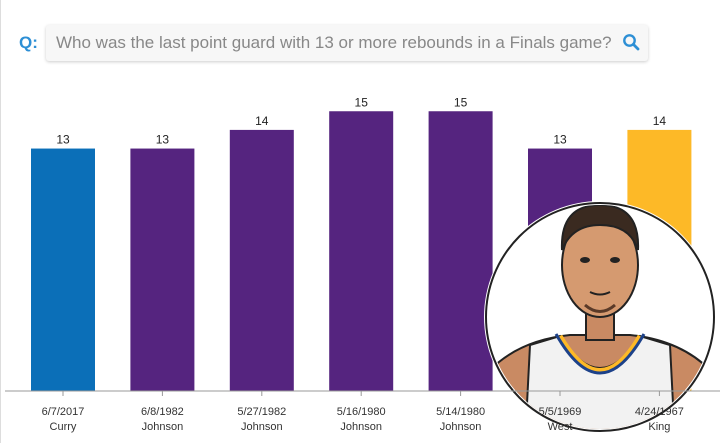 The height and width of the screenshot is (443, 720). I want to click on x-tick-label-player: King, so click(659, 427).